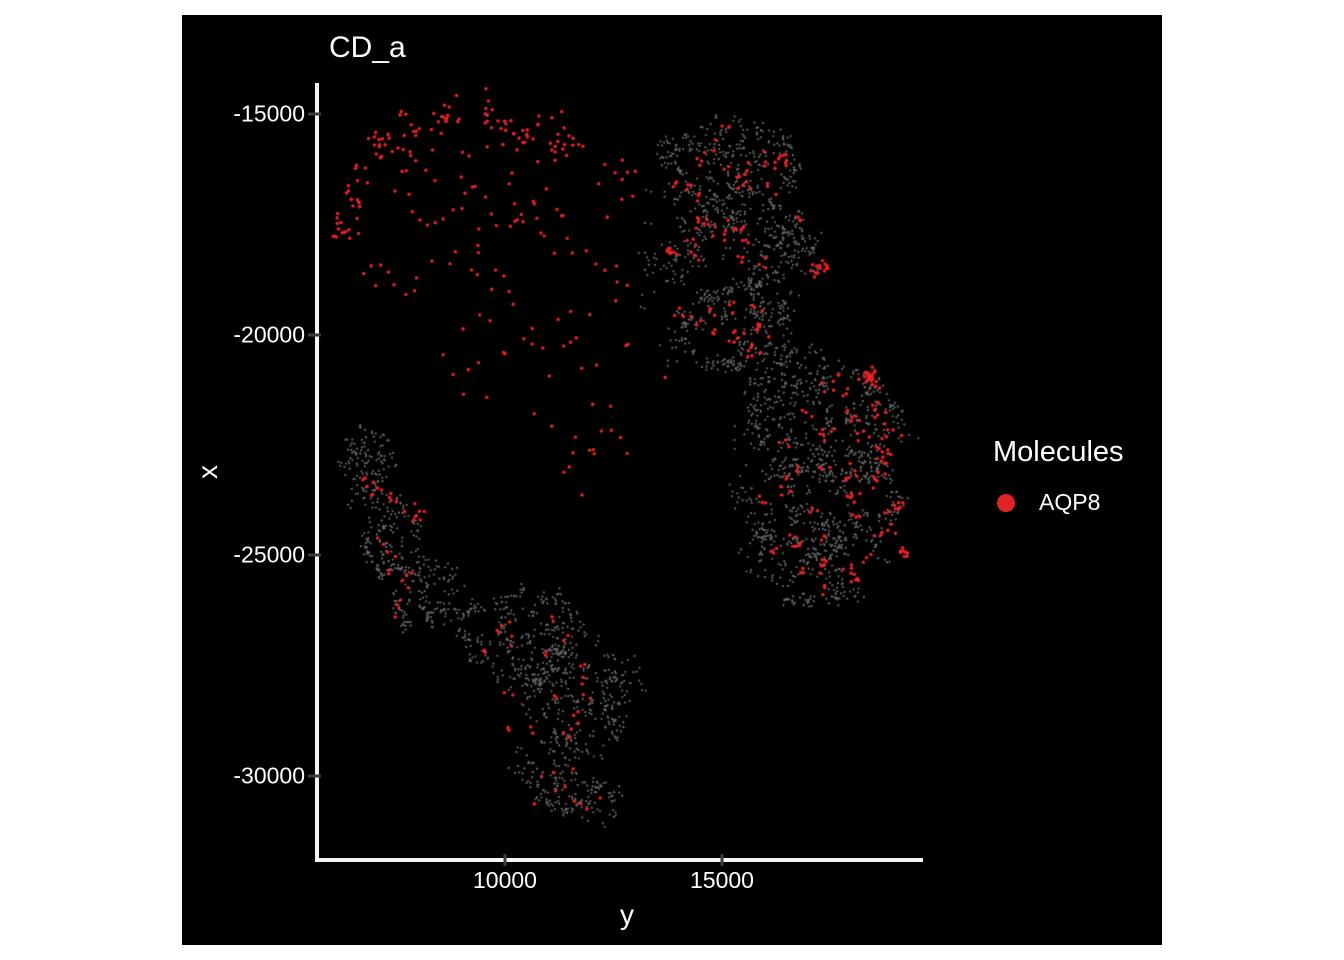 The width and height of the screenshot is (1344, 960). I want to click on y-axis-line, so click(317, 472).